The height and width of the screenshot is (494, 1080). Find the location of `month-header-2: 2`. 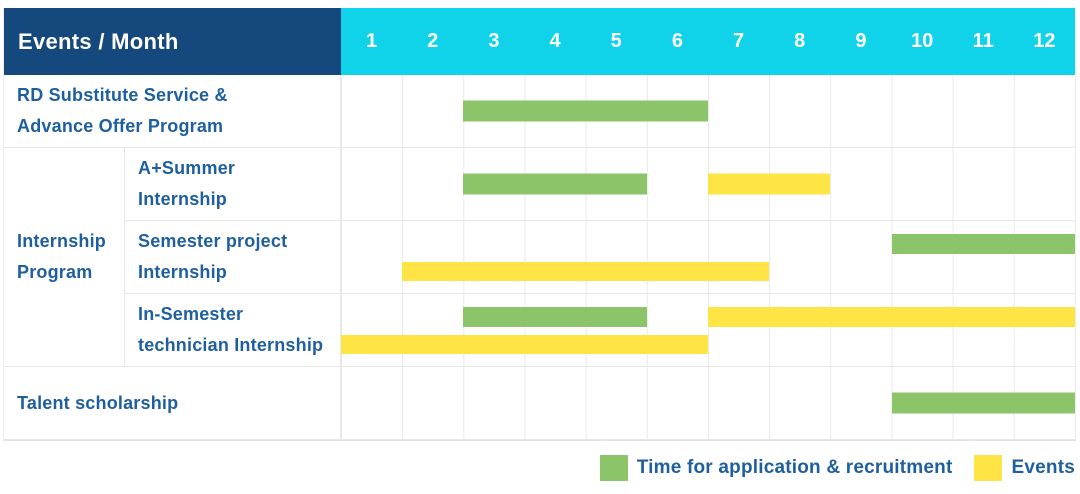

month-header-2: 2 is located at coordinates (433, 41).